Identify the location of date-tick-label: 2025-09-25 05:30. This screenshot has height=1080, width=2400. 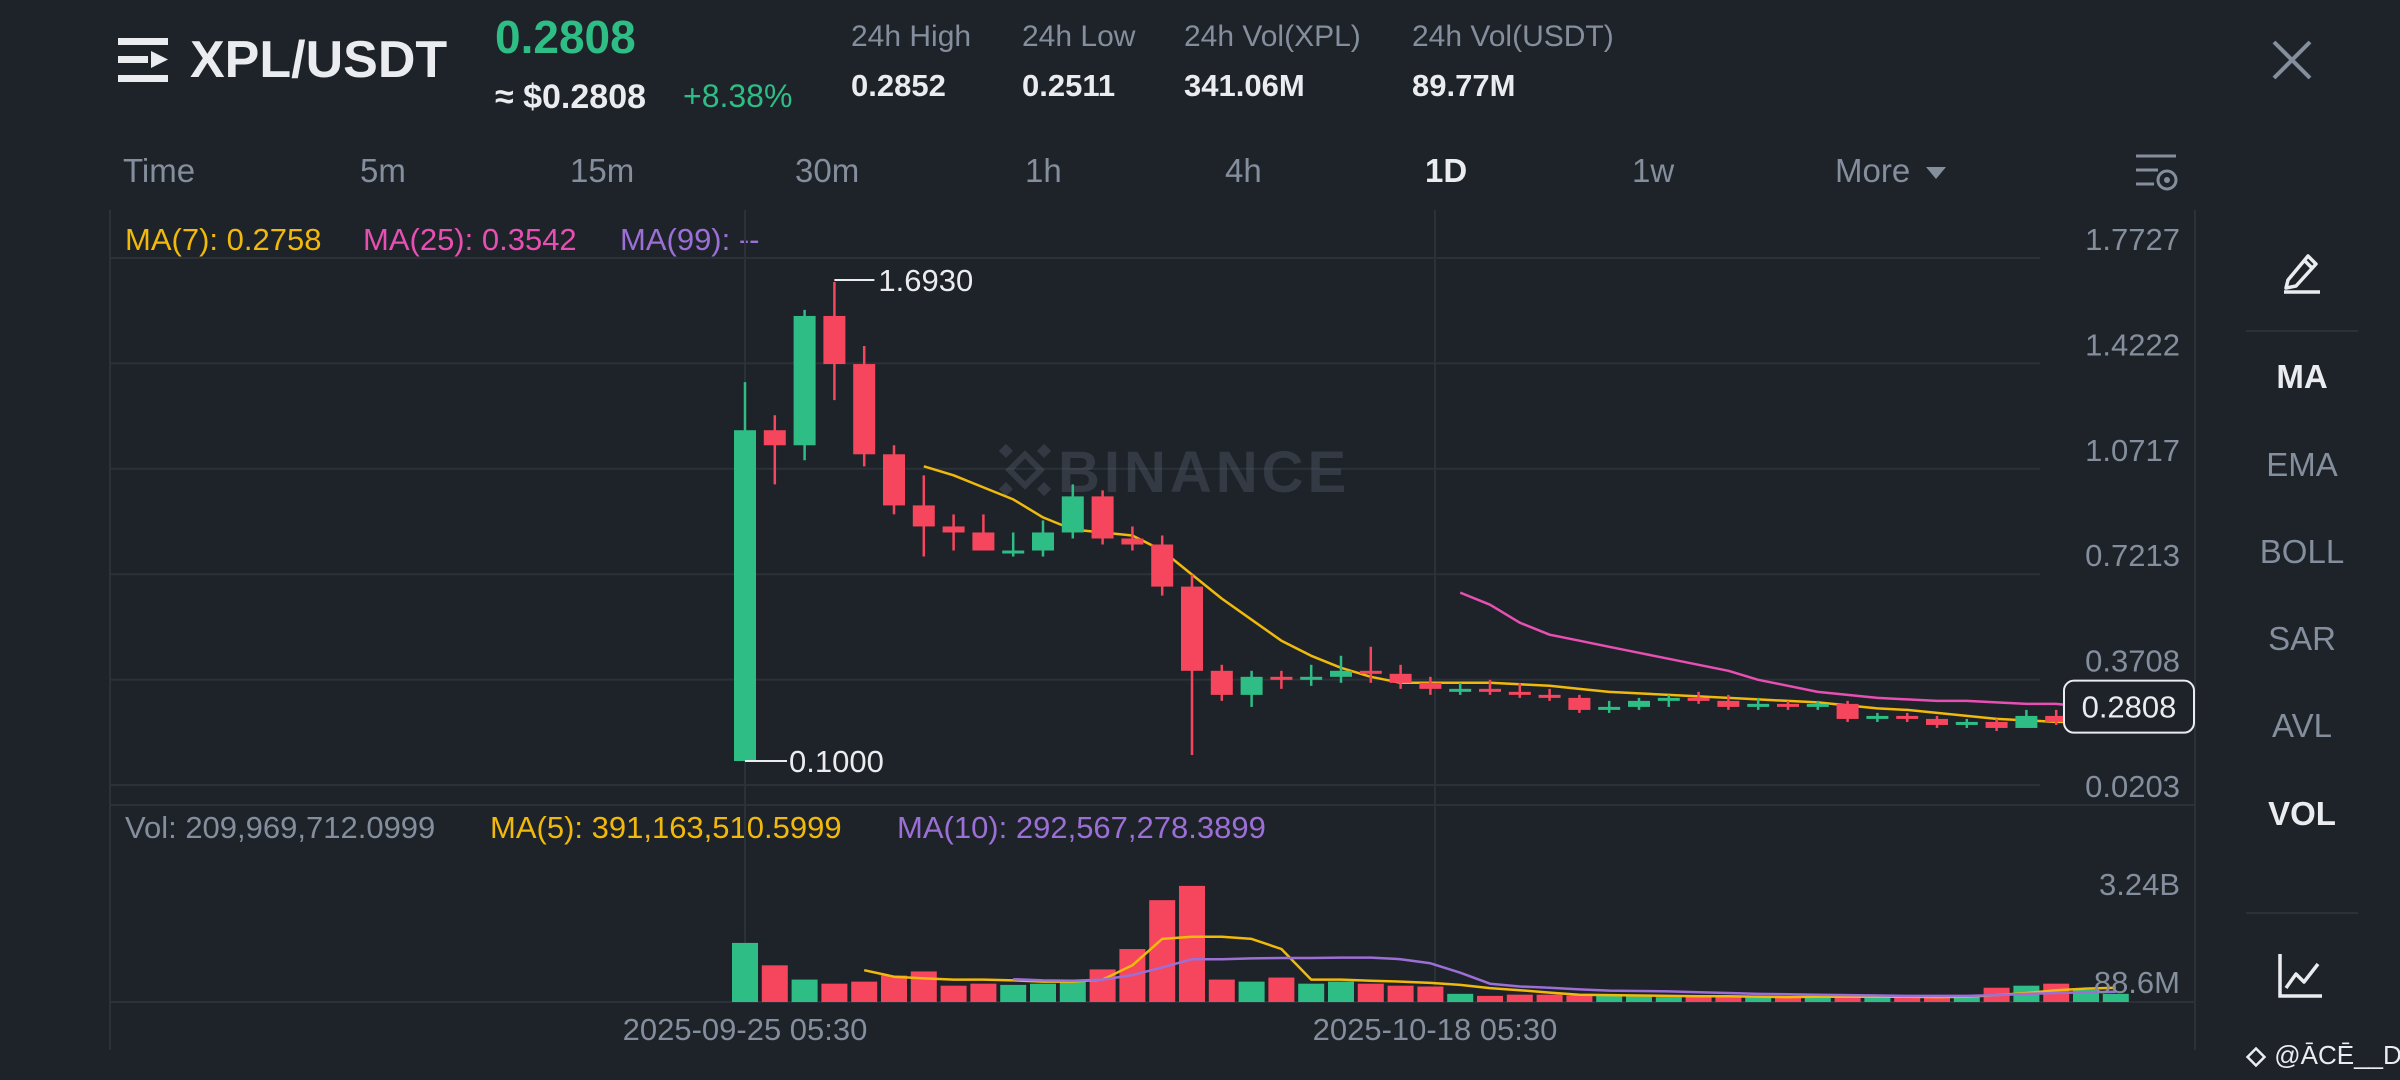
(745, 1029).